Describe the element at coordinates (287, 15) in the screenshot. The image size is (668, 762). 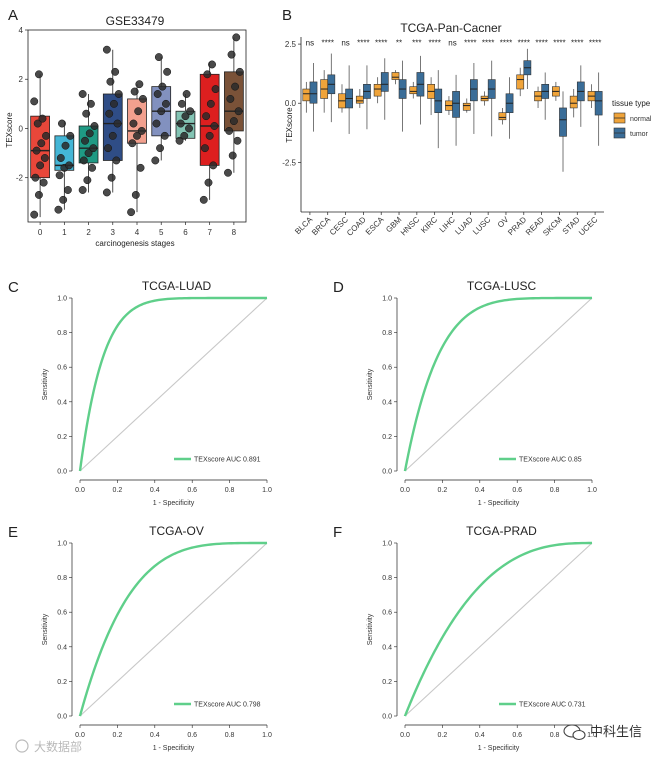
I see `panel-letter-b: B` at that location.